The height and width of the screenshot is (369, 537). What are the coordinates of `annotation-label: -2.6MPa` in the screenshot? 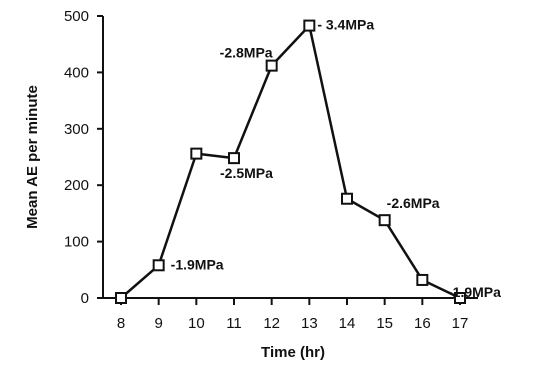 It's located at (413, 203).